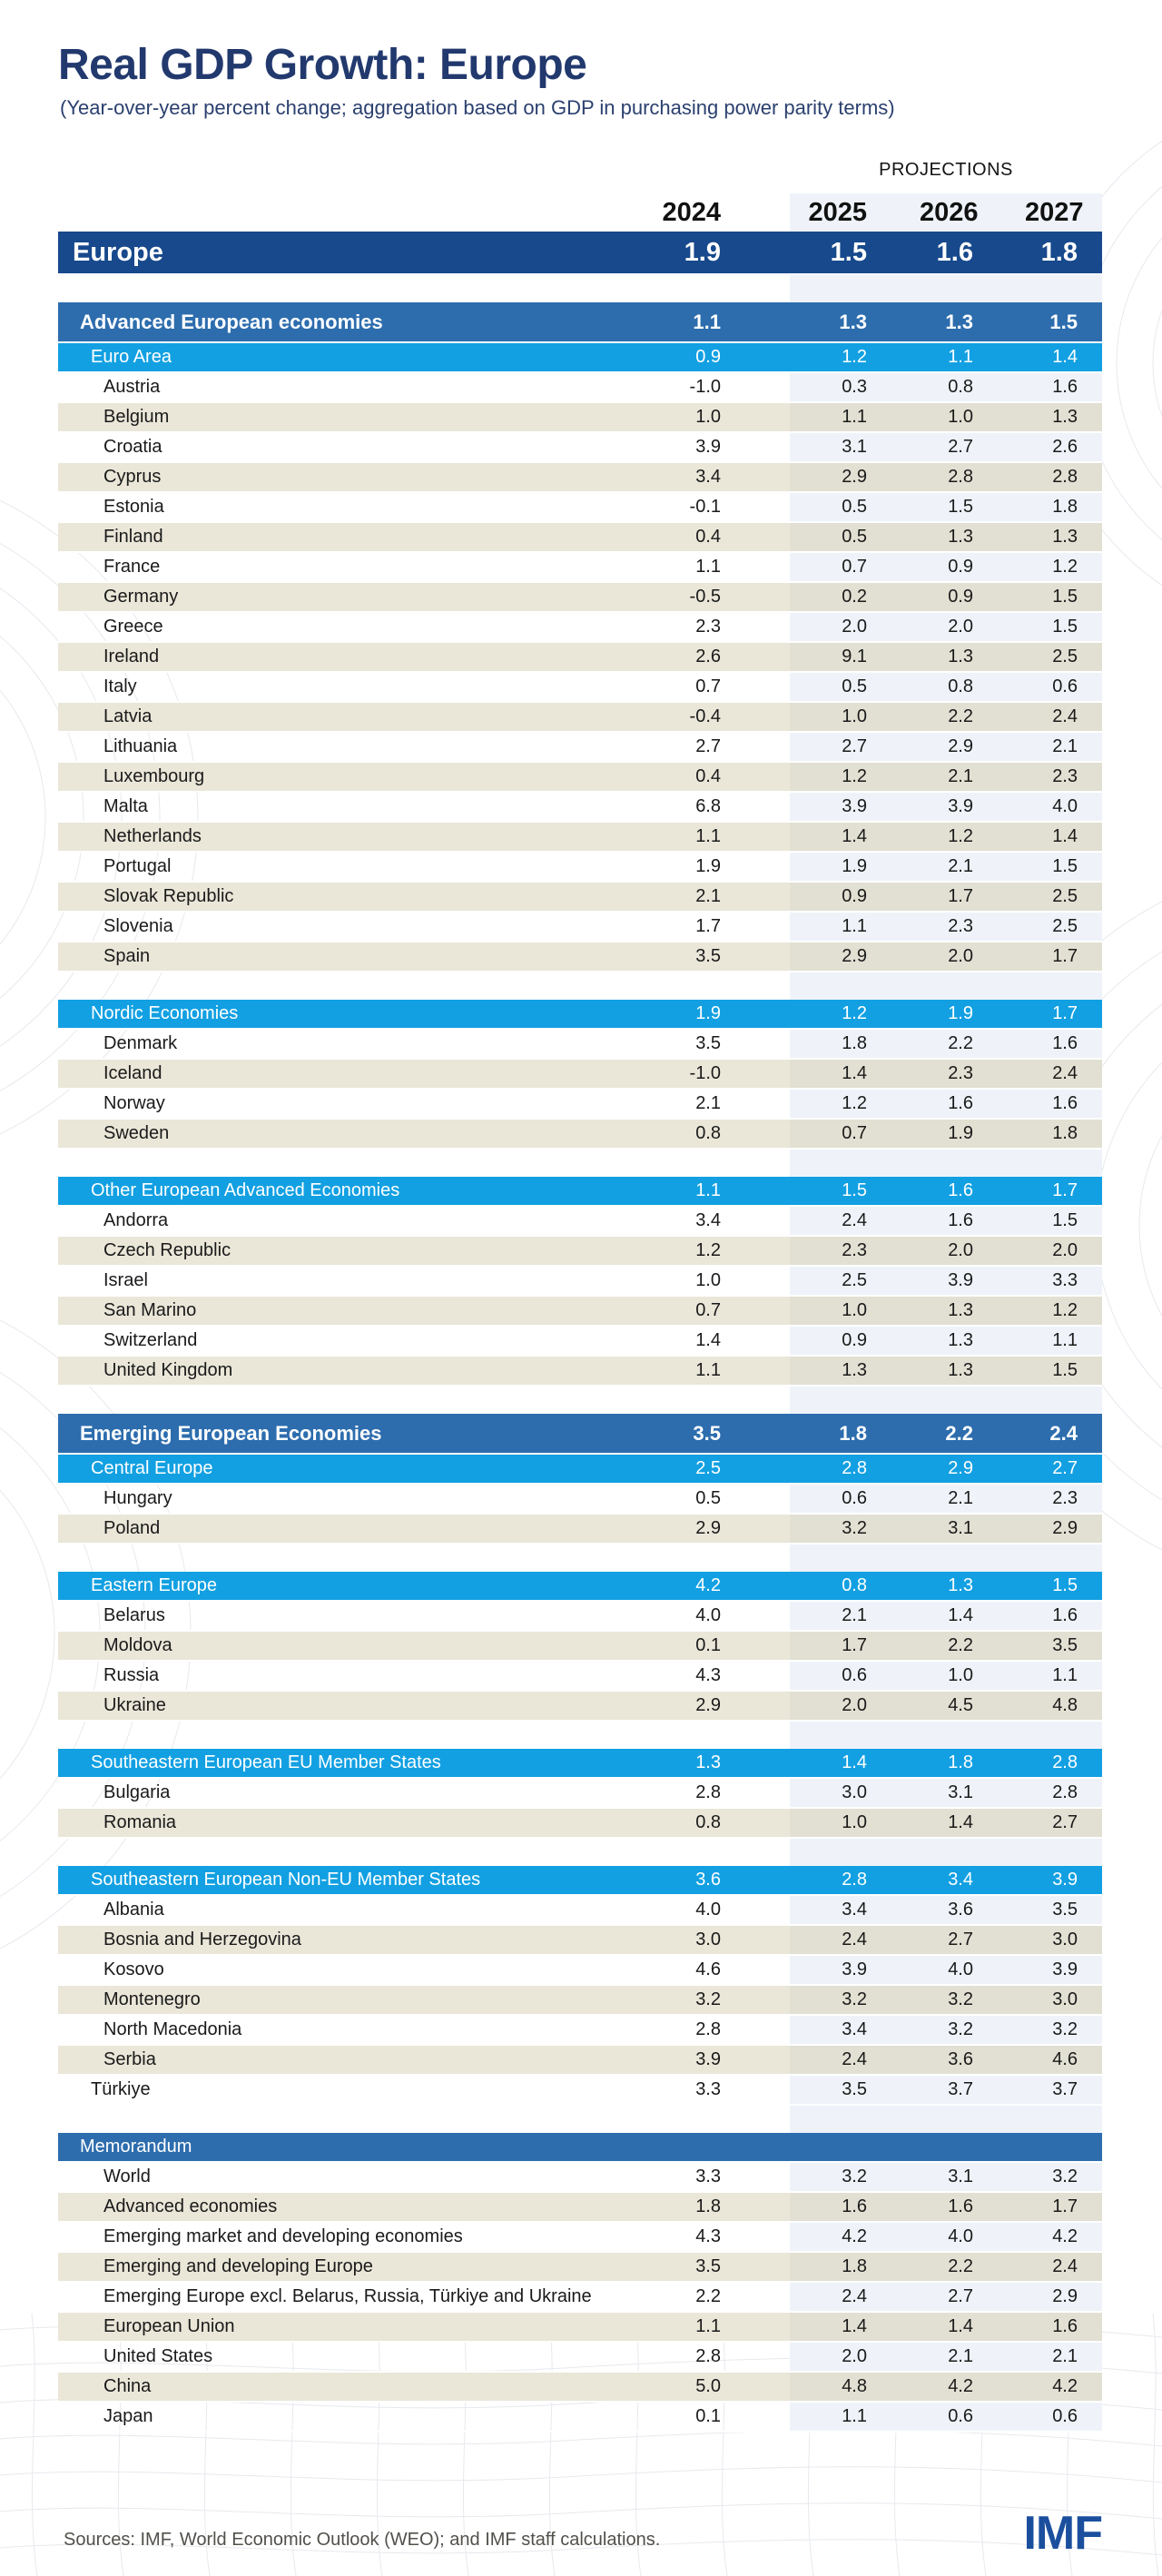 The image size is (1162, 2576). I want to click on value-2026: 4.2, so click(972, 2387).